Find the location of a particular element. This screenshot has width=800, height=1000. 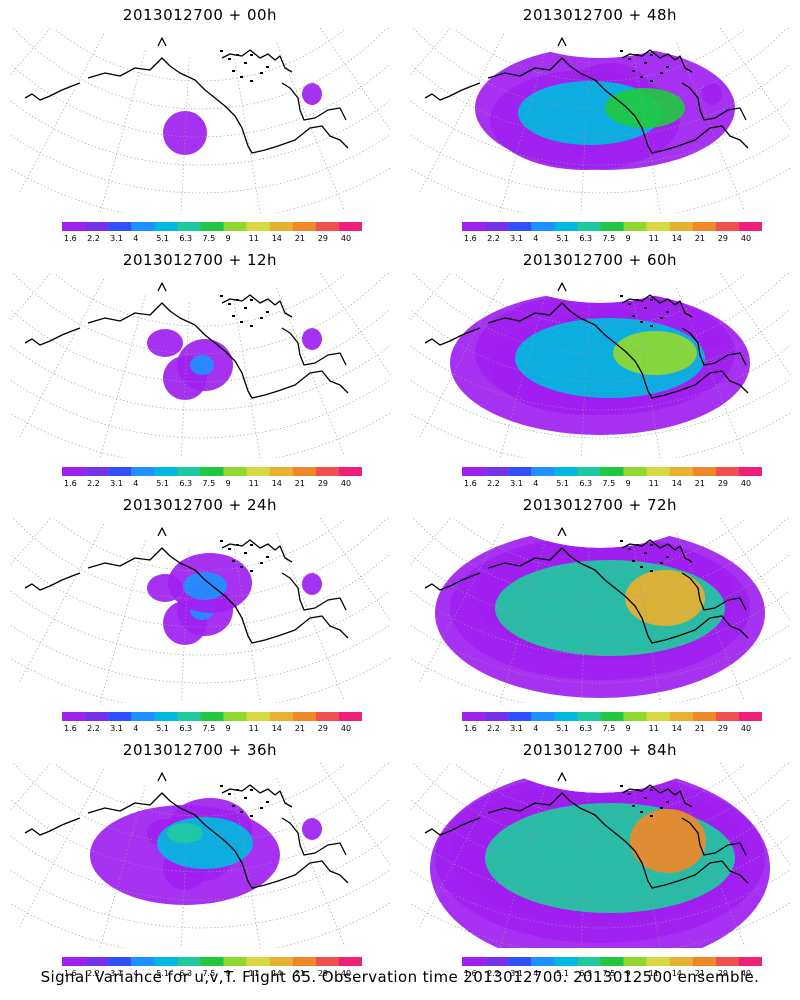

colorbar-label: 2.2 is located at coordinates (493, 973).